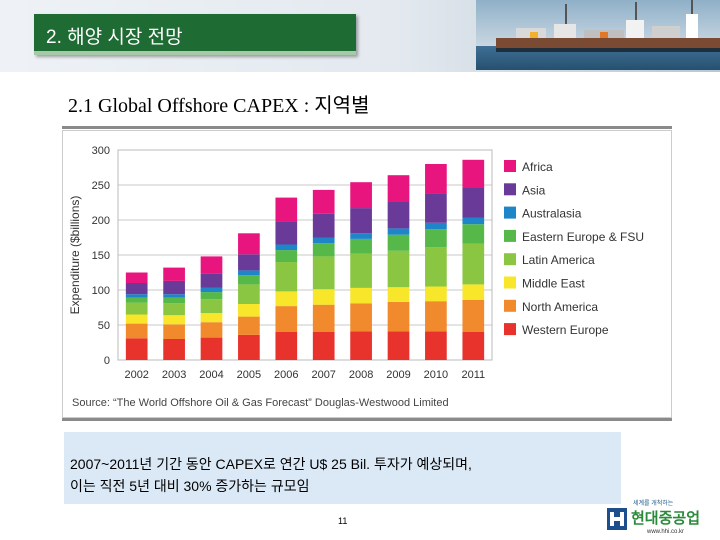 The image size is (720, 540). What do you see at coordinates (560, 307) in the screenshot?
I see `legend-label: North America` at bounding box center [560, 307].